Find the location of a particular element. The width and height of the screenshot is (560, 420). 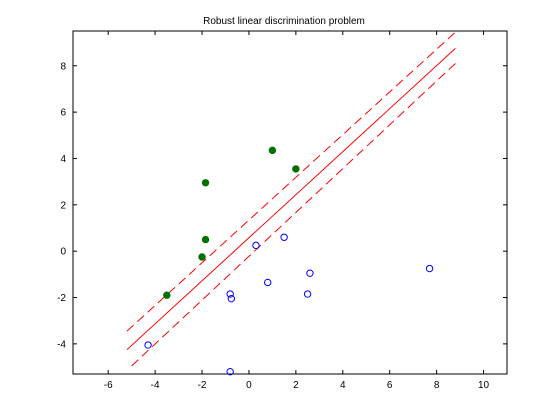

x-tick-label: -4 is located at coordinates (155, 385).